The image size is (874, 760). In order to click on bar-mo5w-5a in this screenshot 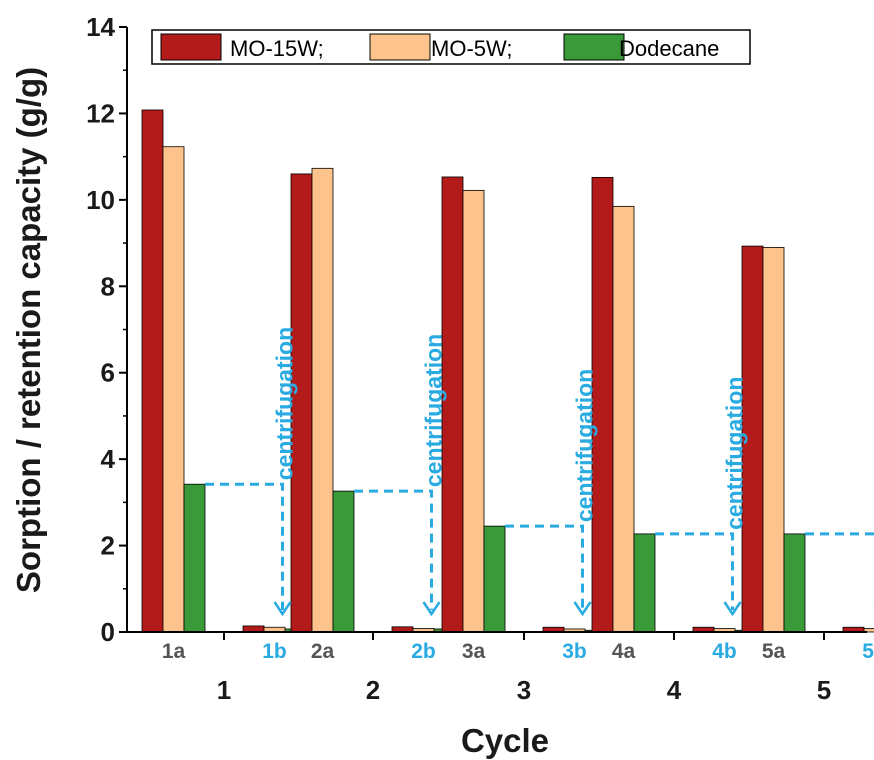, I will do `click(773, 439)`.